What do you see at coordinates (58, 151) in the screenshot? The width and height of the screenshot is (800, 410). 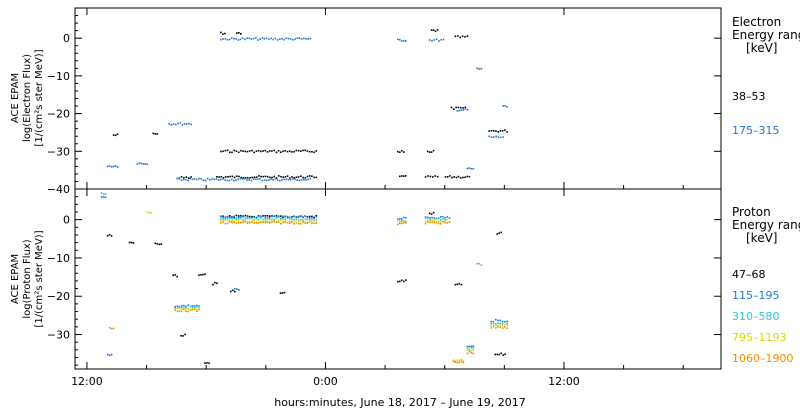 I see `electron-ytick-label: −30` at bounding box center [58, 151].